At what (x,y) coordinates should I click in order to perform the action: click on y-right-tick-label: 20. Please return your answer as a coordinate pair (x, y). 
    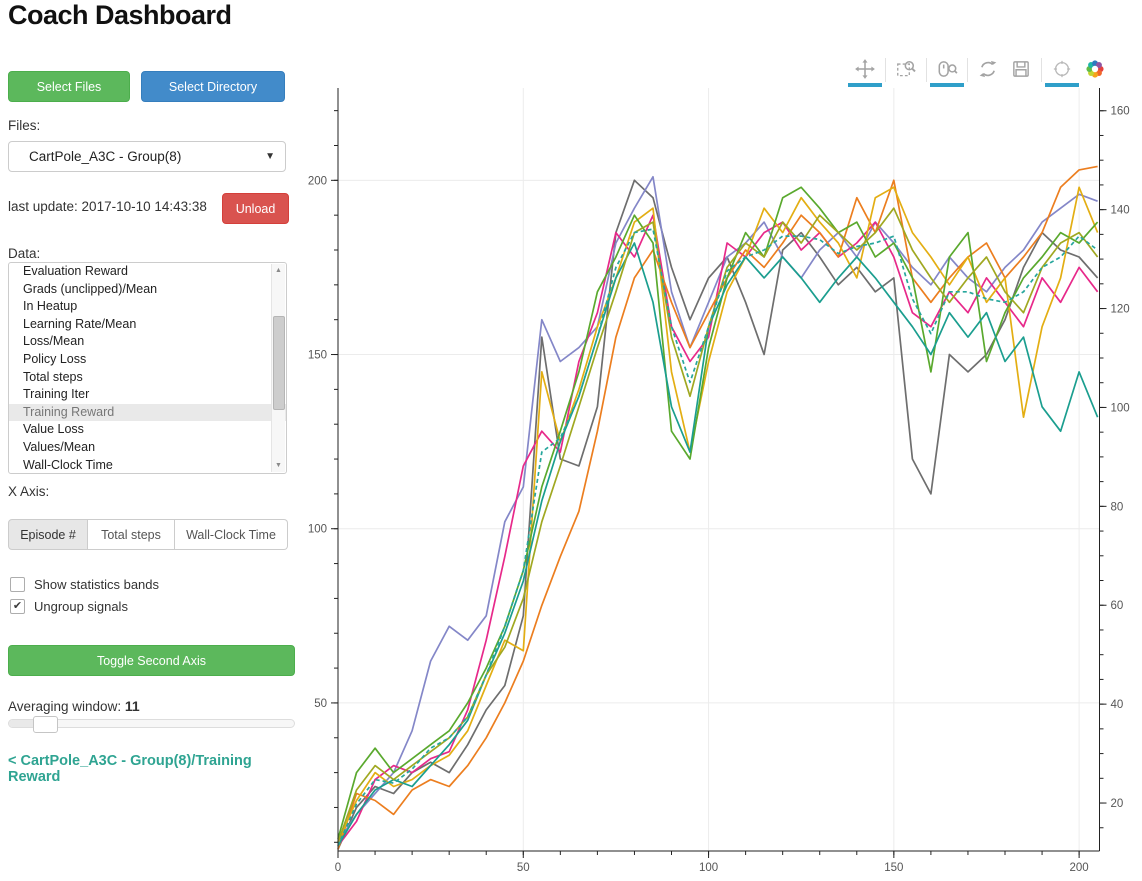
    Looking at the image, I should click on (1117, 804).